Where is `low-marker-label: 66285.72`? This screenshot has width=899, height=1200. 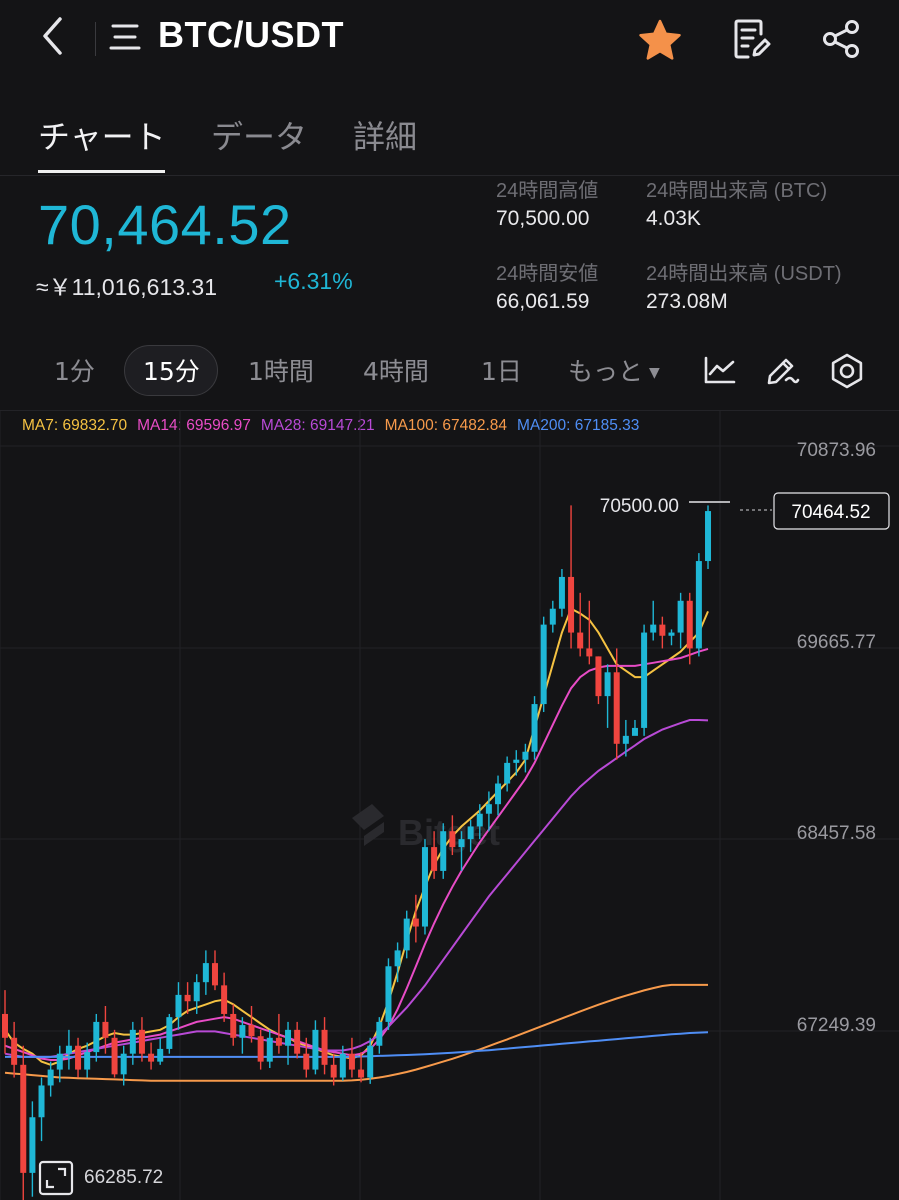 low-marker-label: 66285.72 is located at coordinates (123, 1177).